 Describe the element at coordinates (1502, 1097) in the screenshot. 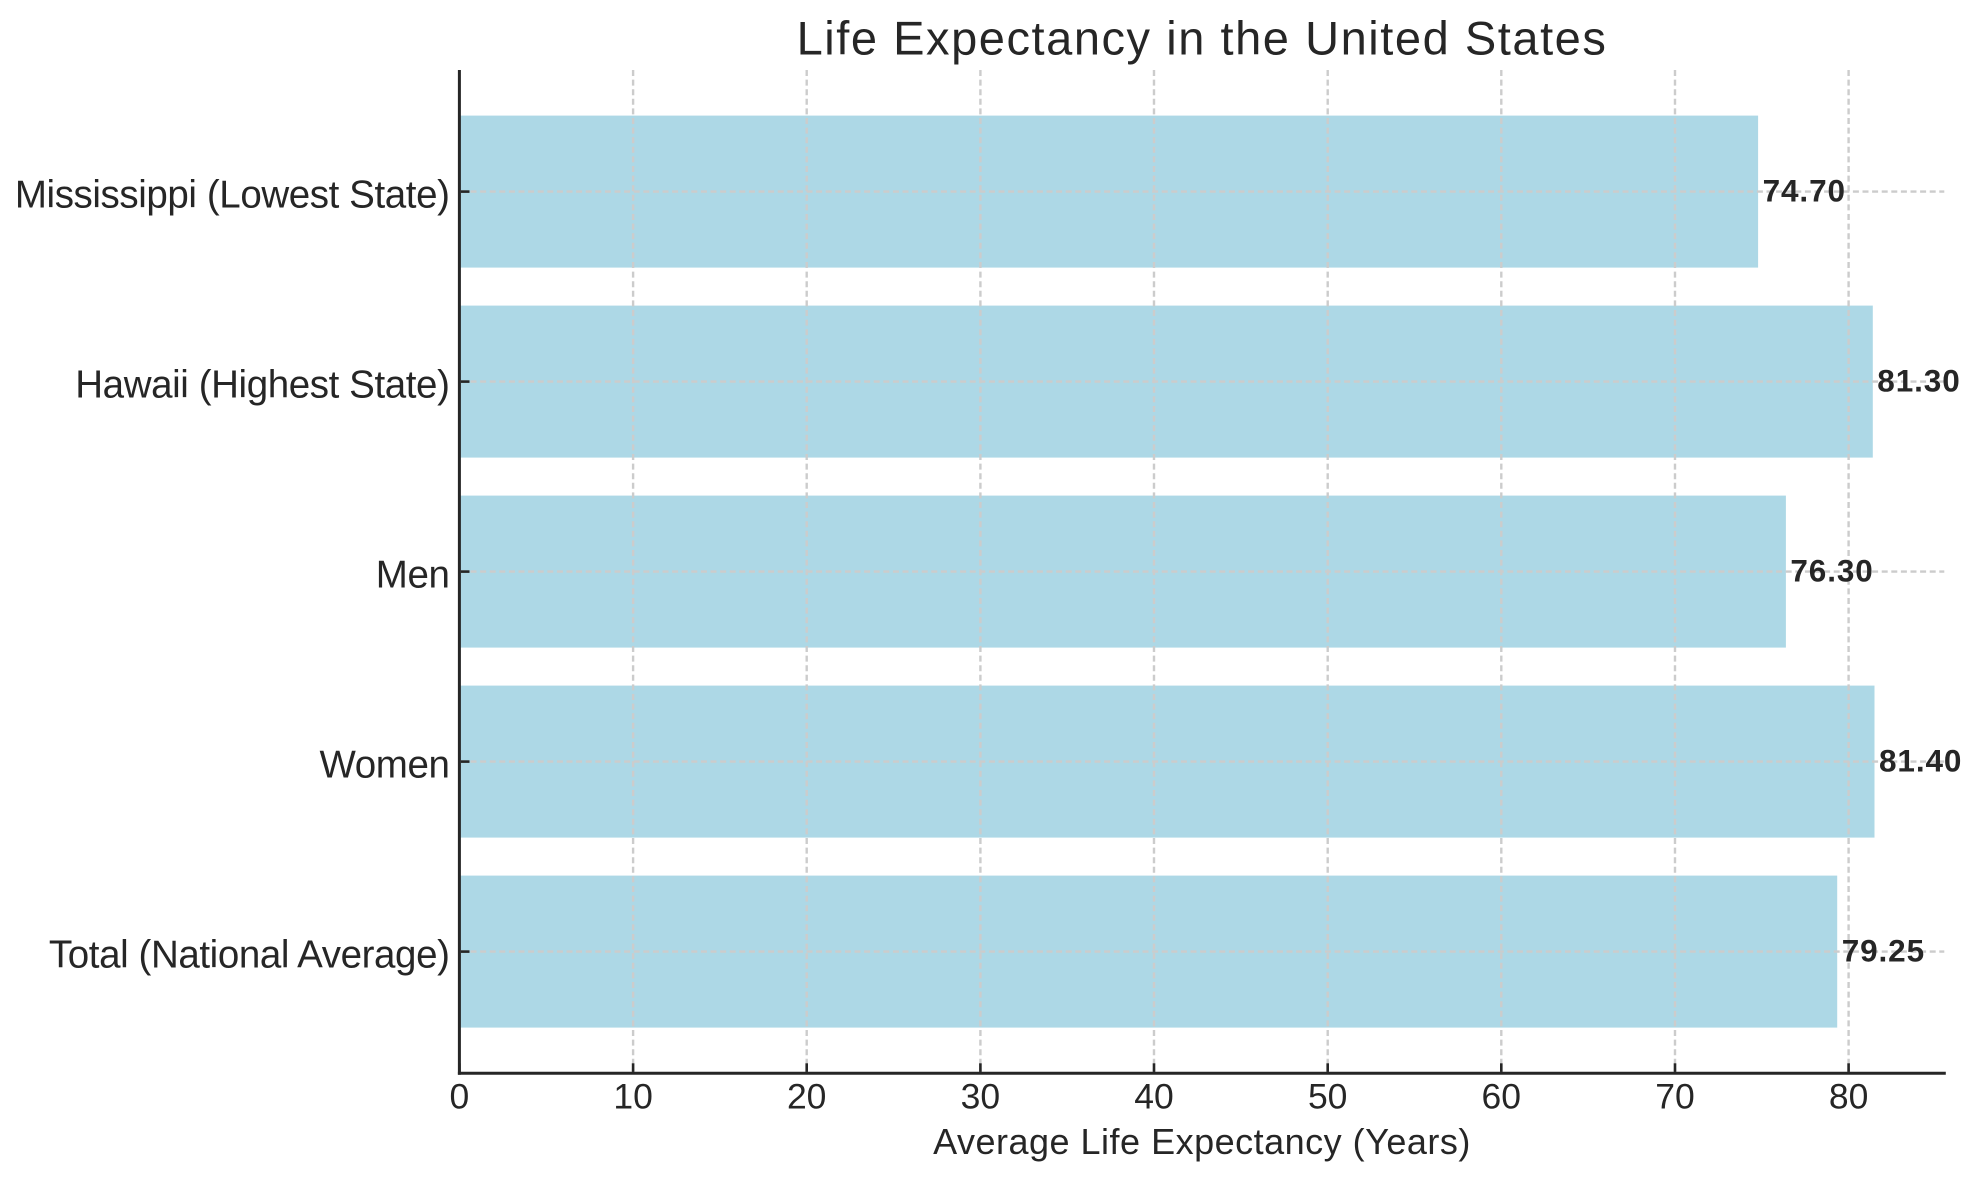

I see `svg-text: 60` at that location.